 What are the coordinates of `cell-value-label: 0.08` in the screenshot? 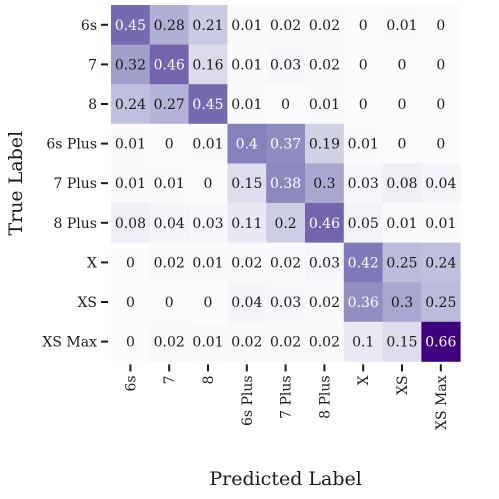 It's located at (401, 184).